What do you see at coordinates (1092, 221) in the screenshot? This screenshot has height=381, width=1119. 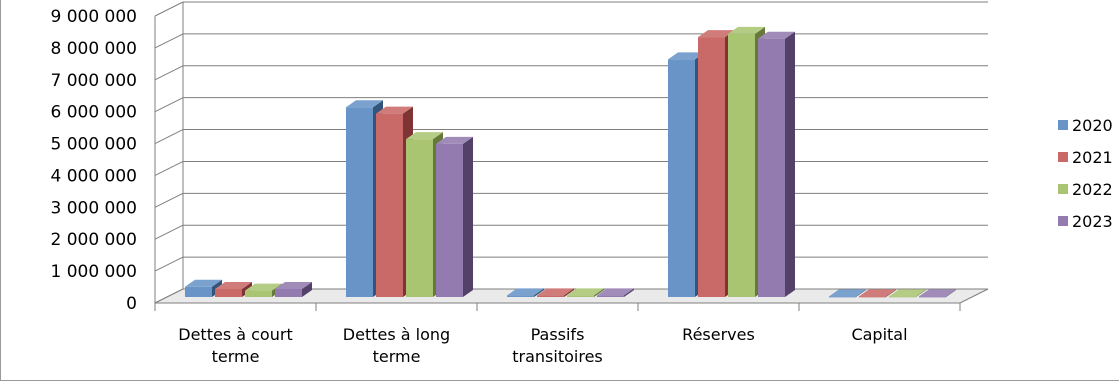 I see `legend-label: 2023` at bounding box center [1092, 221].